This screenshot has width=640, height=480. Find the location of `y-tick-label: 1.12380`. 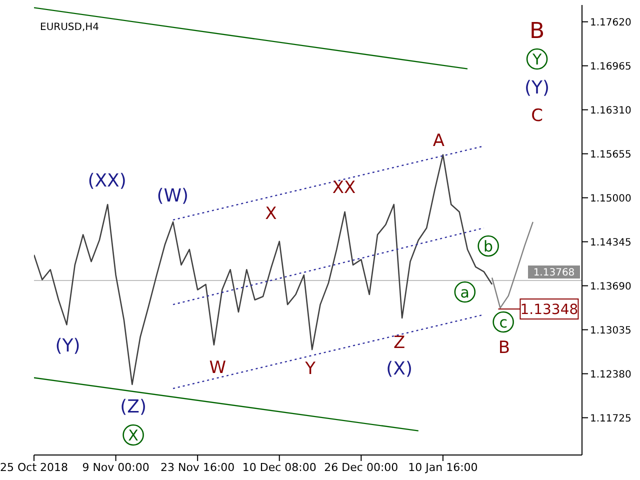

y-tick-label: 1.12380 is located at coordinates (611, 374).